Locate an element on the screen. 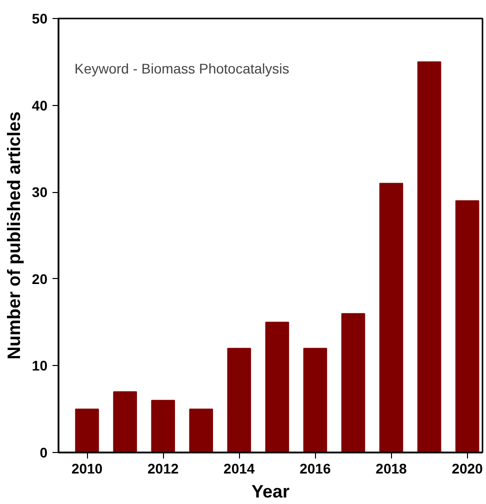  x-tick-label: 2020 is located at coordinates (468, 468).